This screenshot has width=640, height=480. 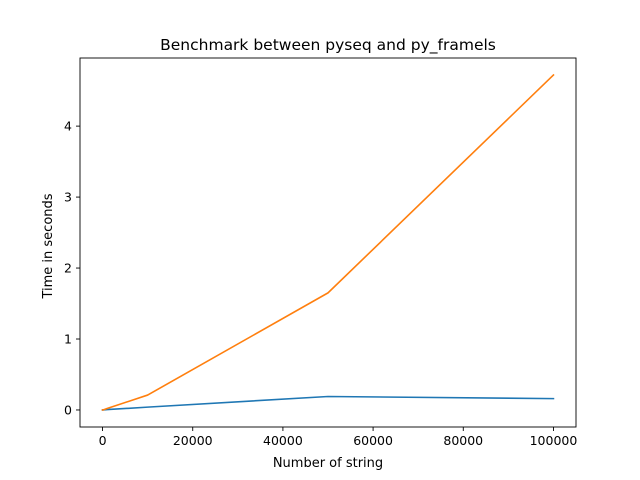 I want to click on x-axis-label: Number of string, so click(x=328, y=463).